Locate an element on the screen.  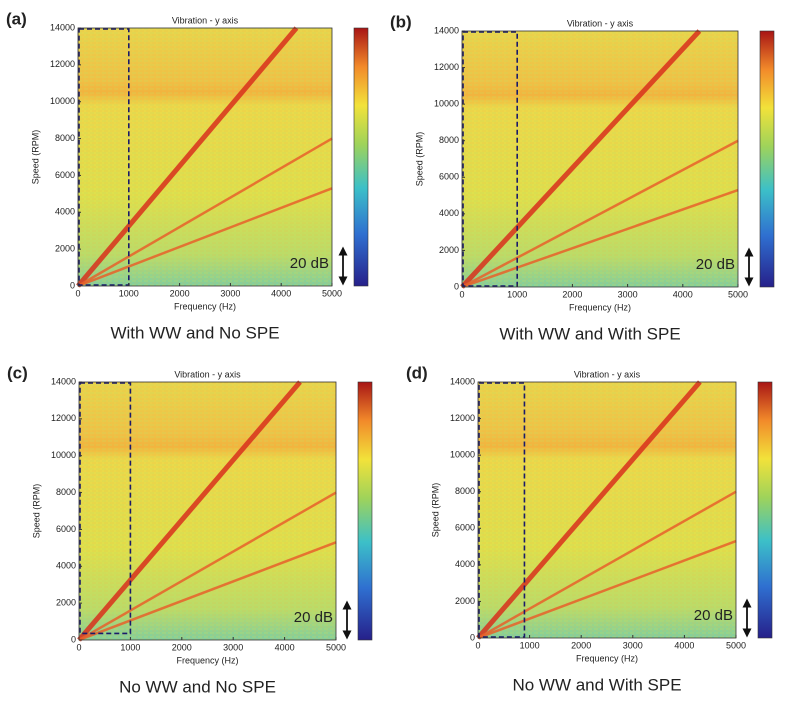
caption: No WW and With SPE is located at coordinates (596, 684).